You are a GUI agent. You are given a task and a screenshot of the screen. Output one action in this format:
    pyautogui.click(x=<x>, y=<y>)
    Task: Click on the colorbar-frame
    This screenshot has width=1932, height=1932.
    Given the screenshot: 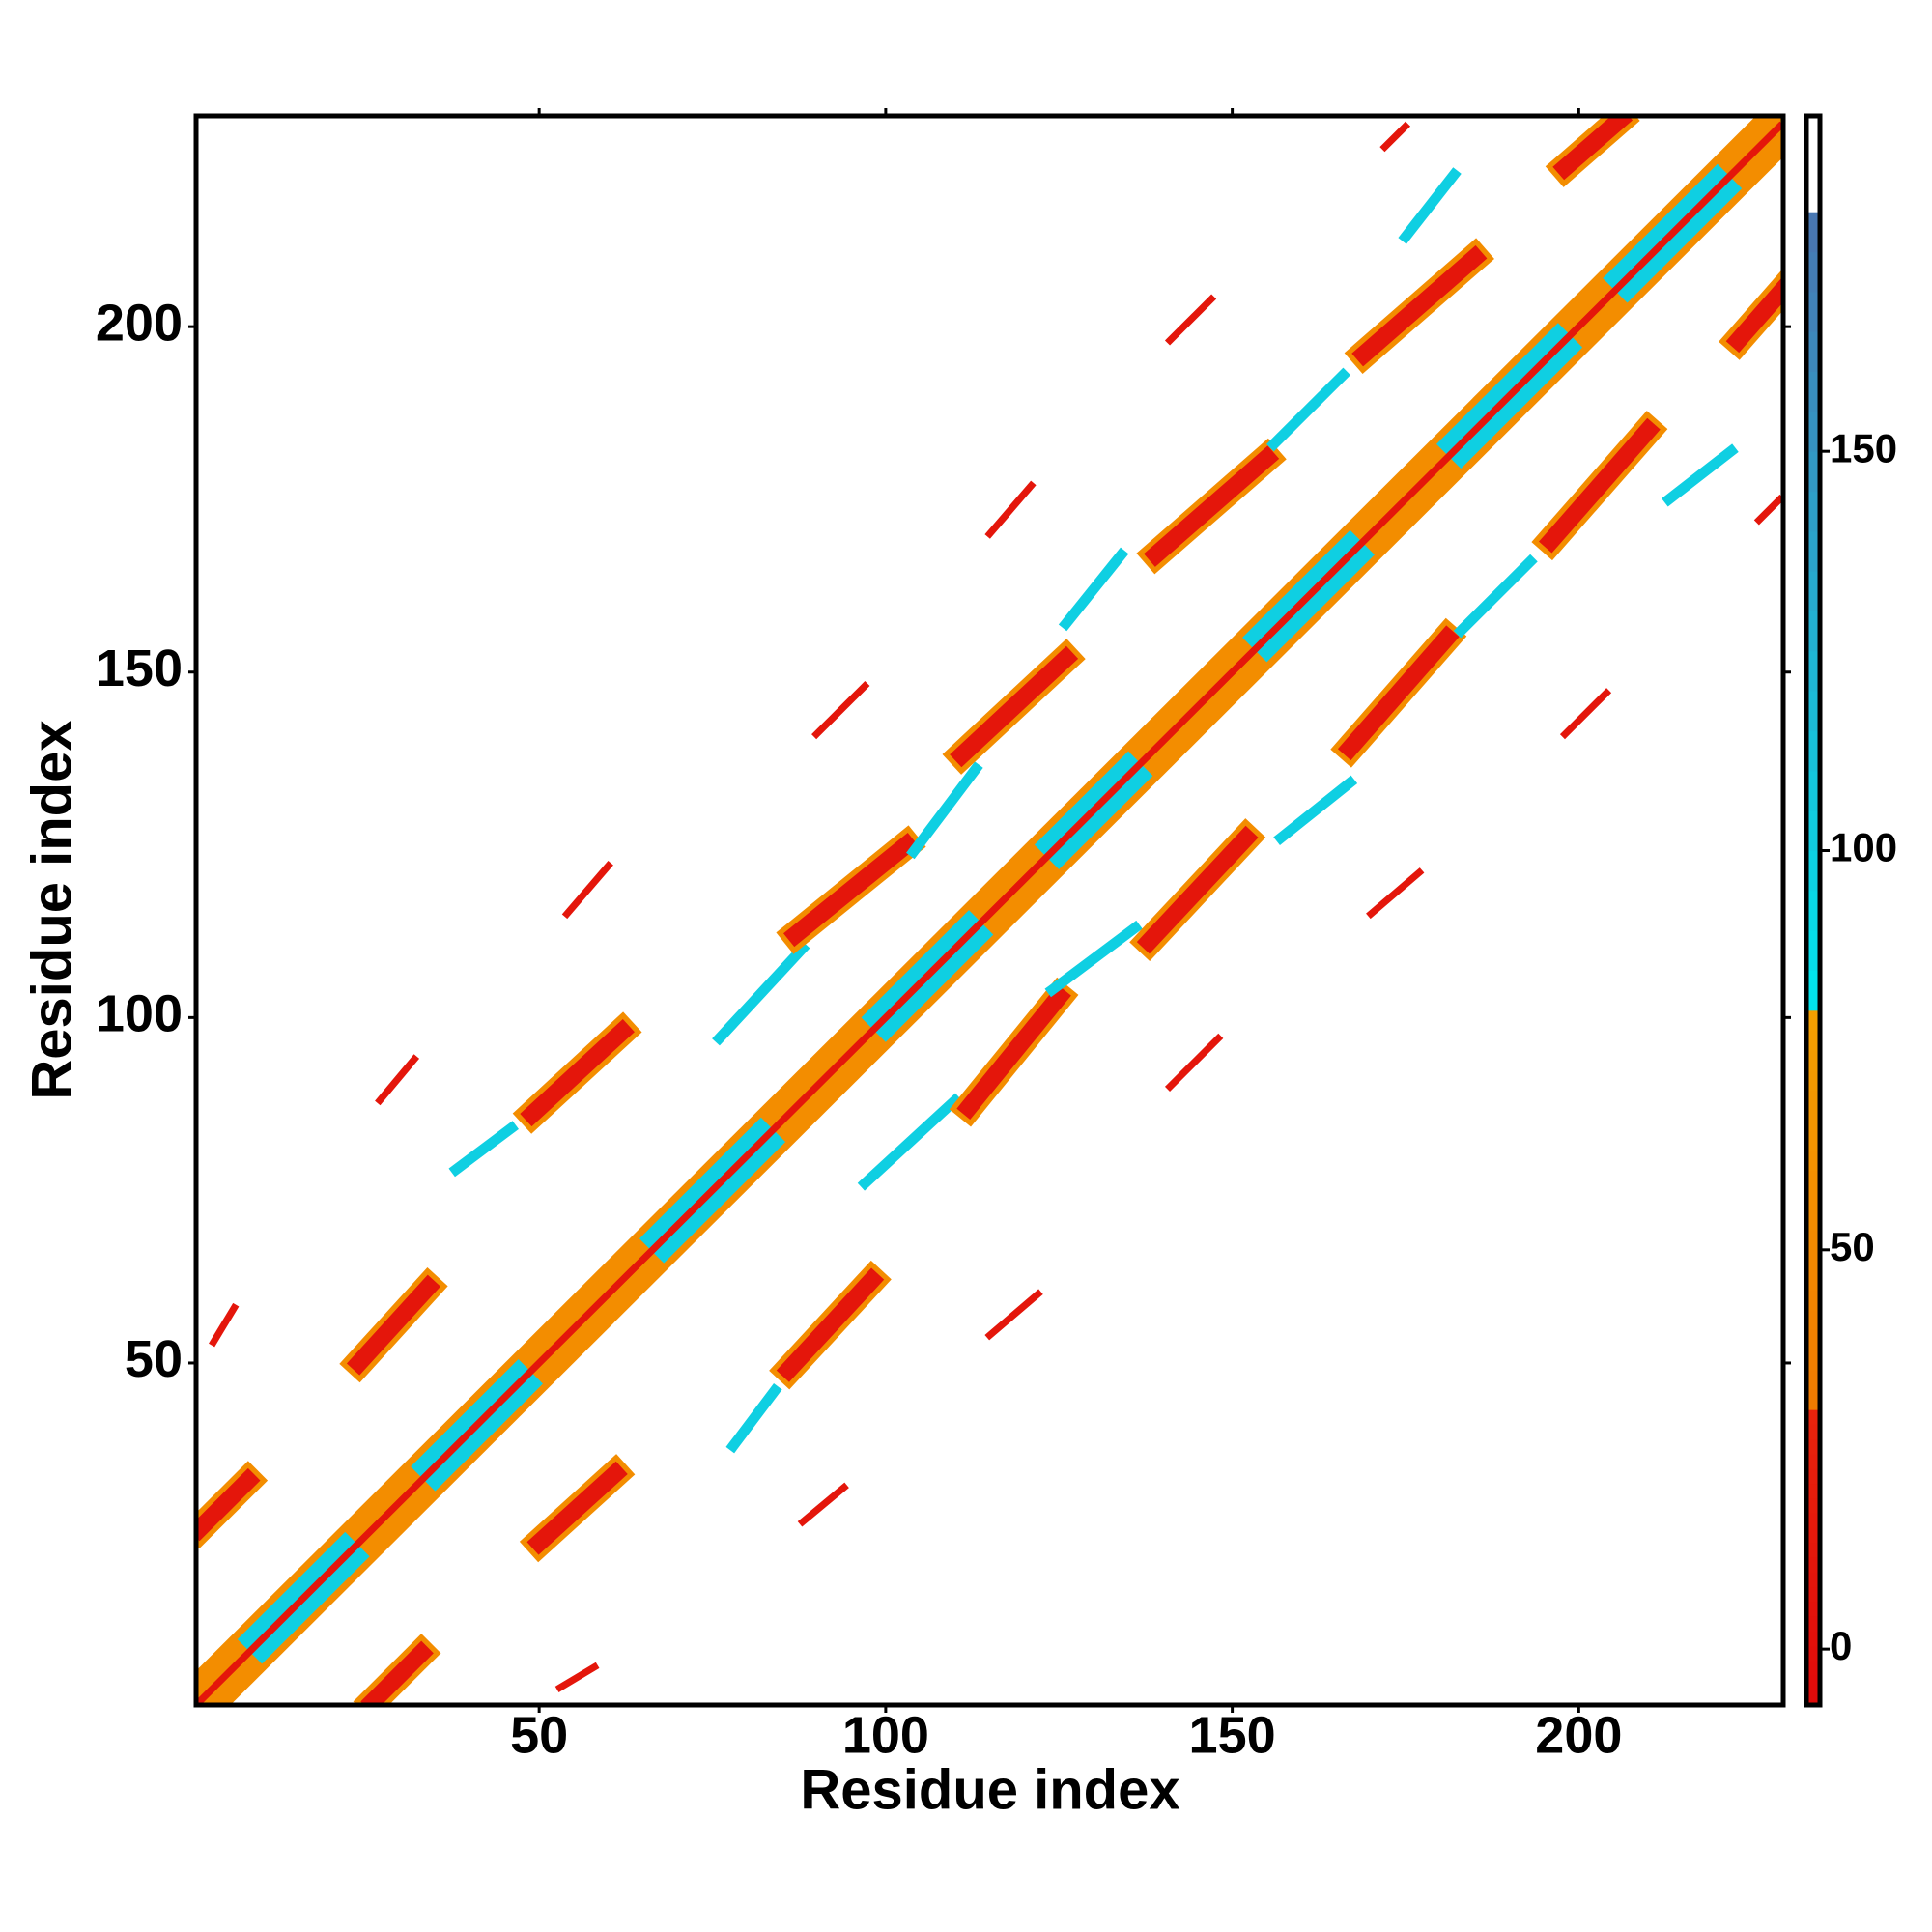 What is the action you would take?
    pyautogui.click(x=1813, y=910)
    